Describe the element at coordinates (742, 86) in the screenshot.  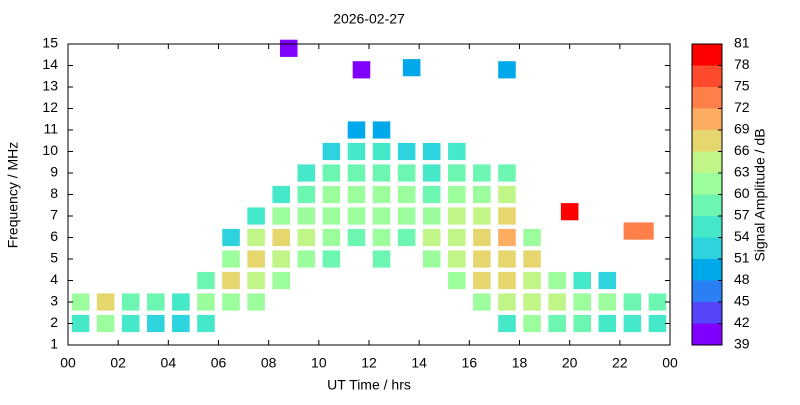
I see `colorbar-tick-label: 75` at that location.